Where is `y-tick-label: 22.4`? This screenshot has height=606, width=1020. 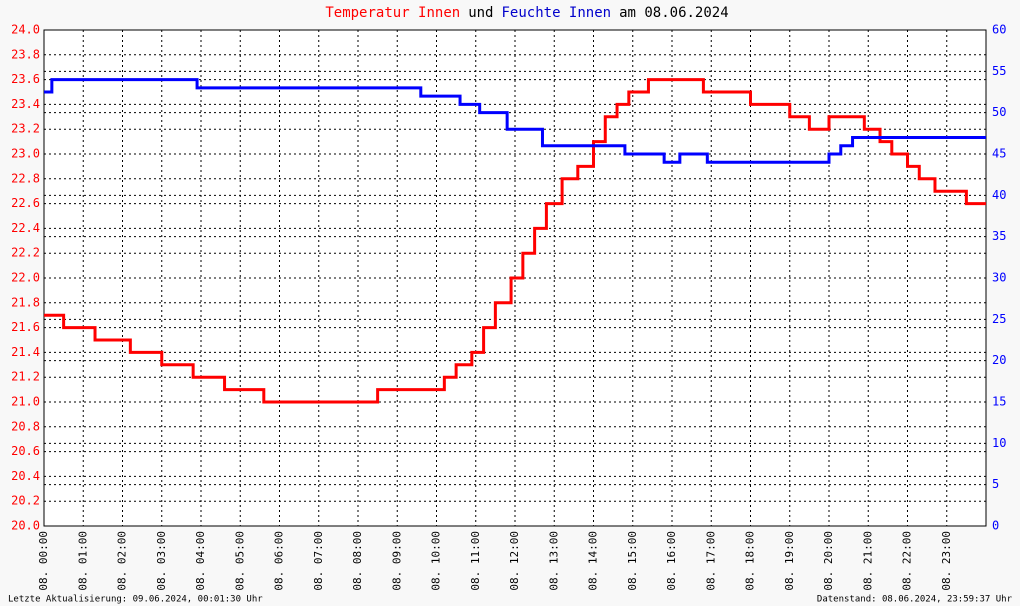
y-tick-label: 22.4 is located at coordinates (25, 228).